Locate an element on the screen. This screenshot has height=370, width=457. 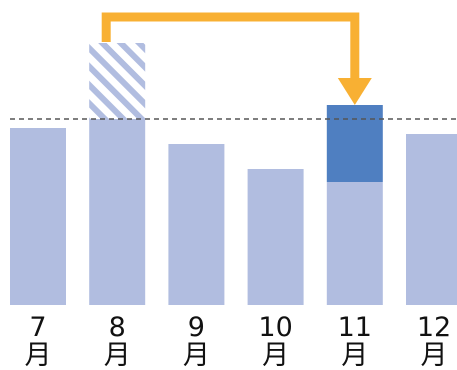
category-label: 11 月 is located at coordinates (355, 341).